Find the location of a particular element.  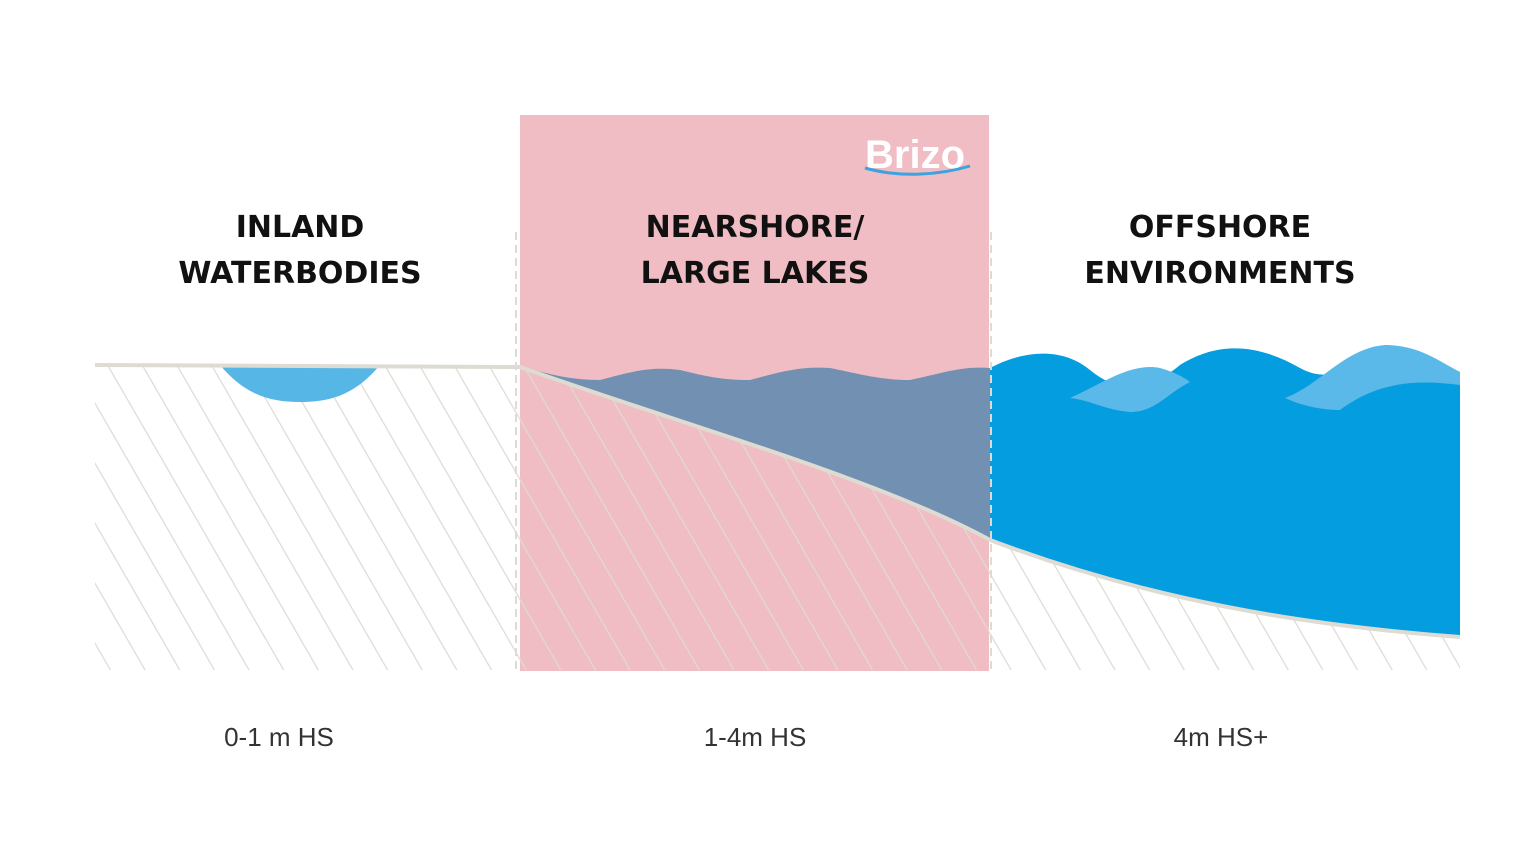

nearshore-water is located at coordinates (755, 453).